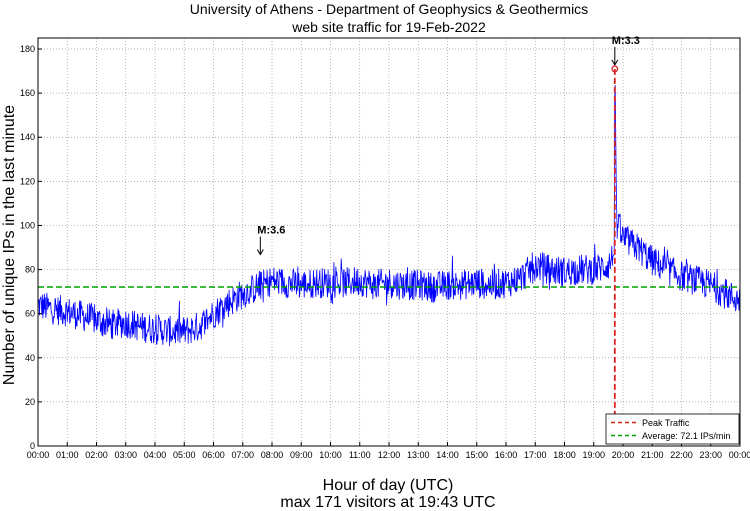  What do you see at coordinates (387, 502) in the screenshot?
I see `x-axis-sublabel: max 171 visitors at 19:43 UTC` at bounding box center [387, 502].